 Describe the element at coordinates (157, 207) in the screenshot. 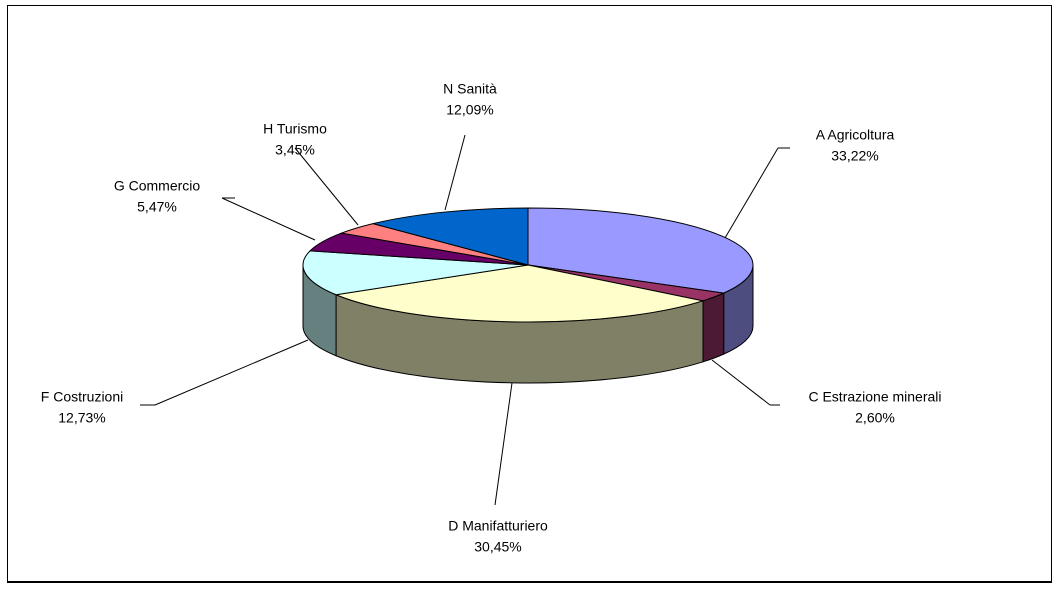

I see `value-label: 5,47%` at that location.